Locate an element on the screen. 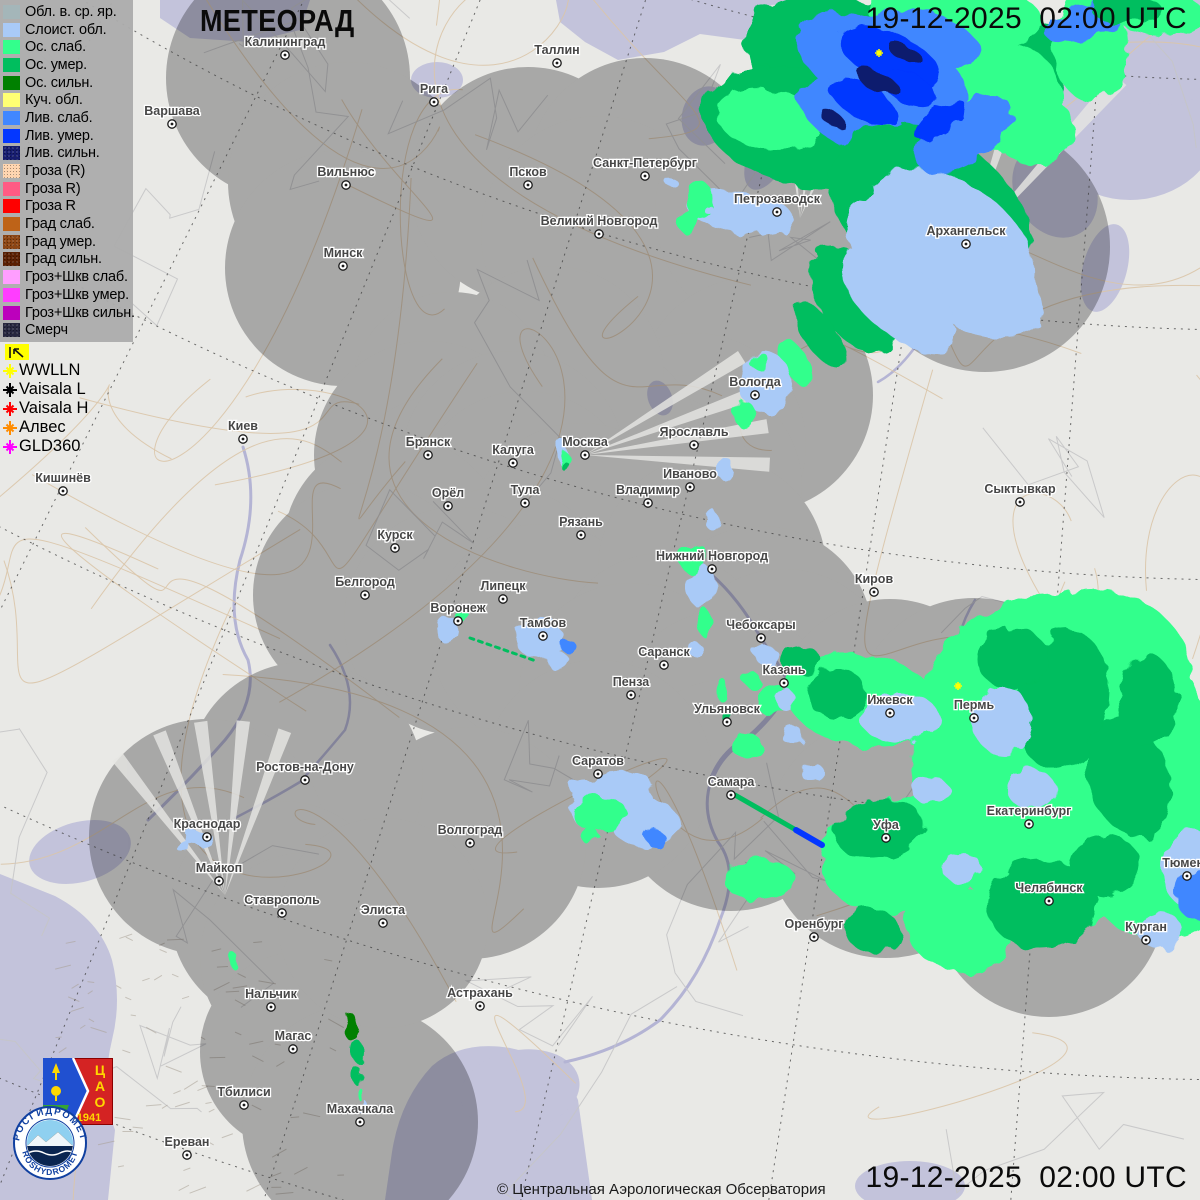 The width and height of the screenshot is (1200, 1200). city-label: Рязань is located at coordinates (581, 522).